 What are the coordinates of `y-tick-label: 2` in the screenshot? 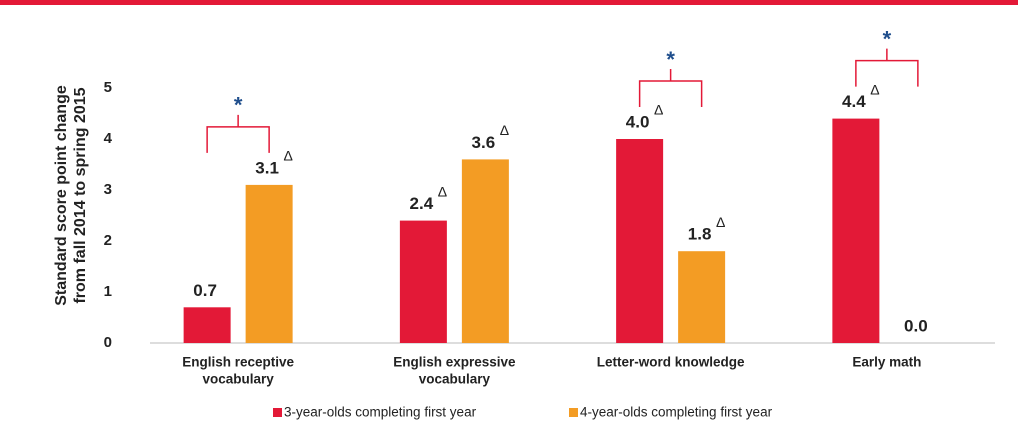 It's located at (108, 240).